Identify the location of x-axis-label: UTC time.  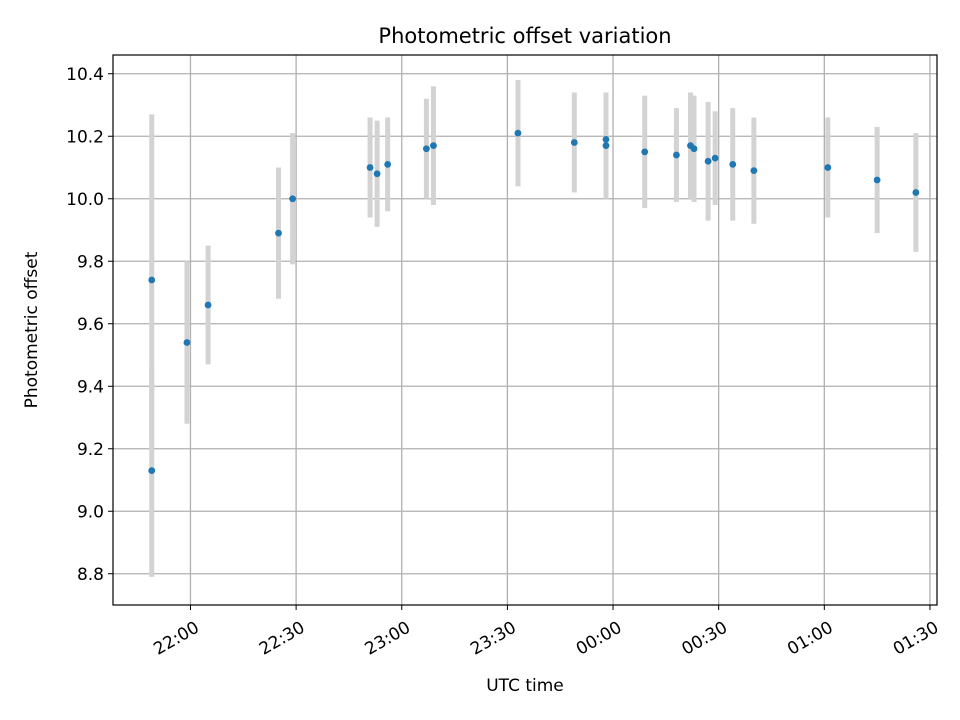
(525, 686).